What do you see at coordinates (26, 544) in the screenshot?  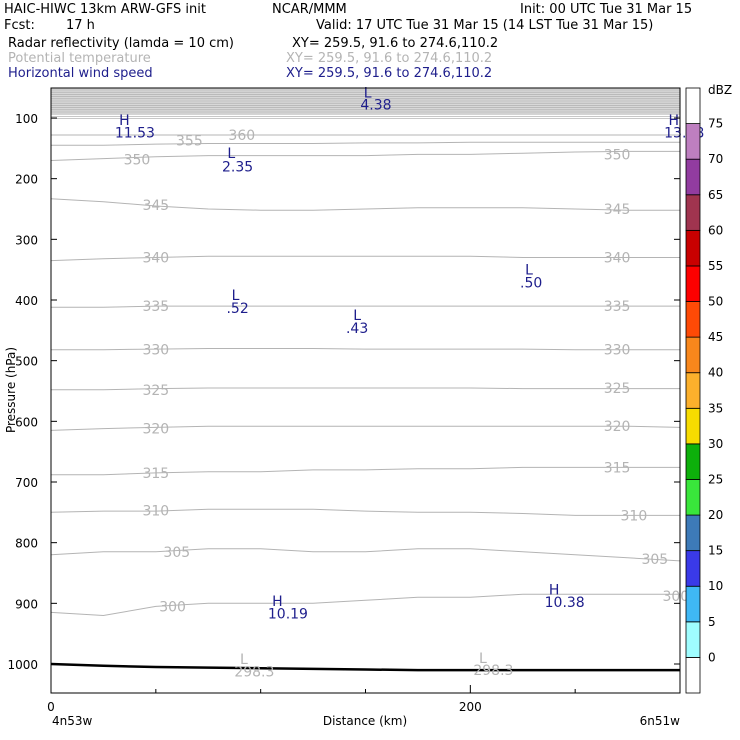 I see `y-tick-label: 800` at bounding box center [26, 544].